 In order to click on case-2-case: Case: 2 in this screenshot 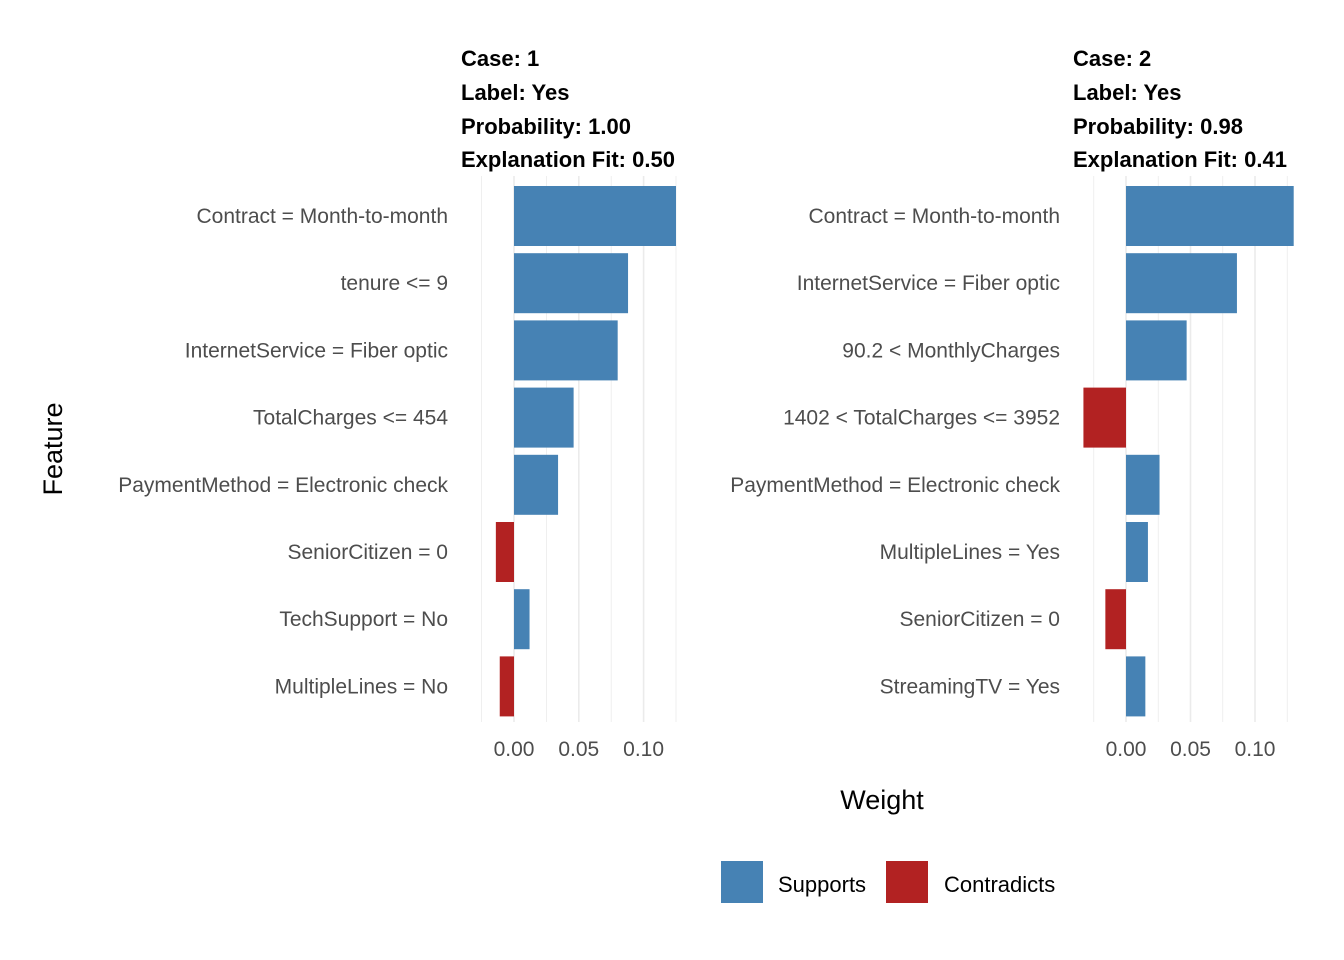, I will do `click(1112, 58)`.